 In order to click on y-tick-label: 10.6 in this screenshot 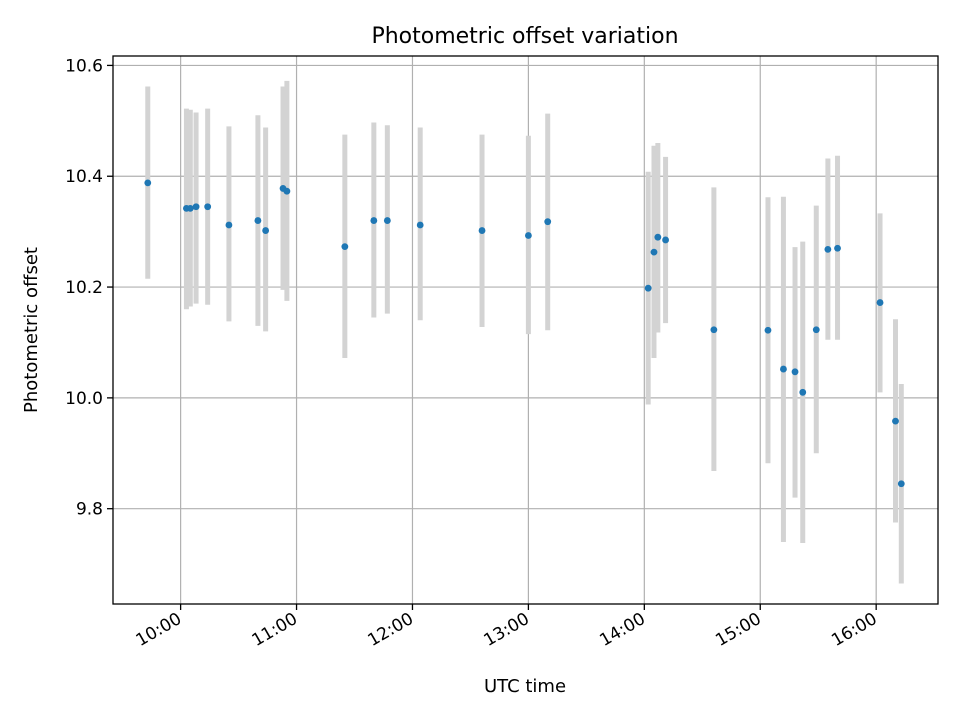, I will do `click(84, 66)`.